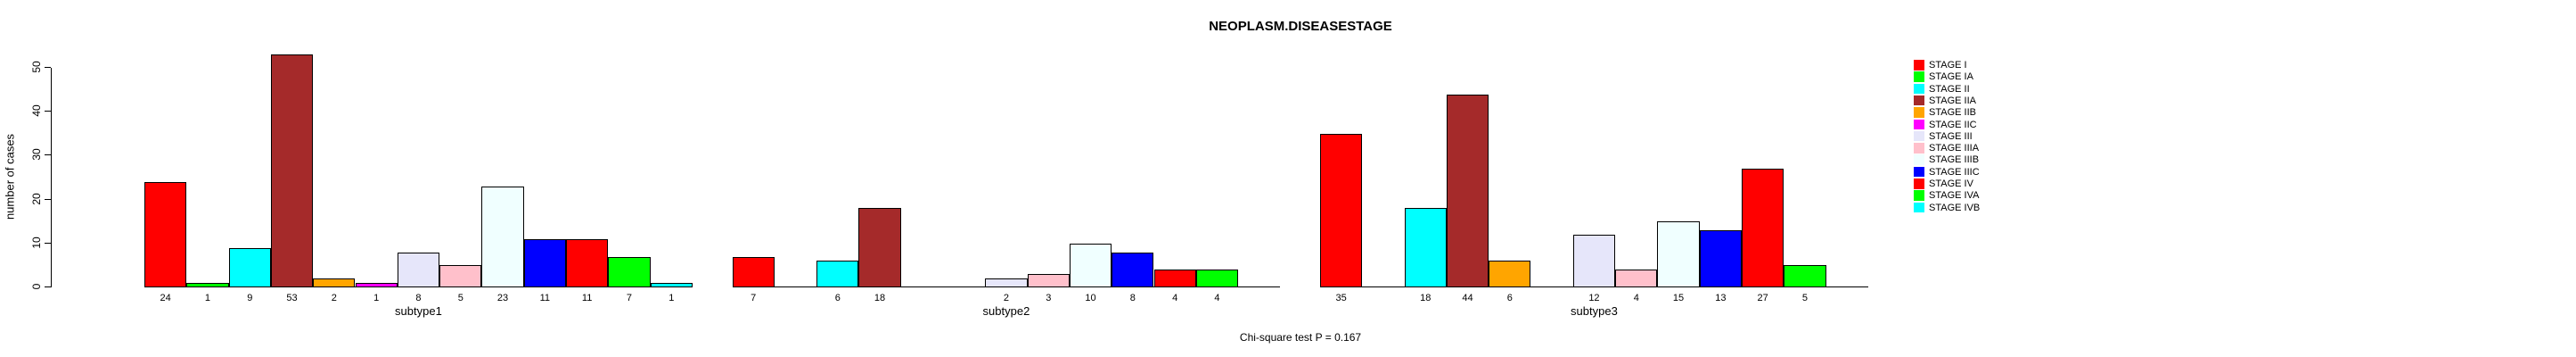  I want to click on bar-subtype3-stage-iva, so click(1805, 276).